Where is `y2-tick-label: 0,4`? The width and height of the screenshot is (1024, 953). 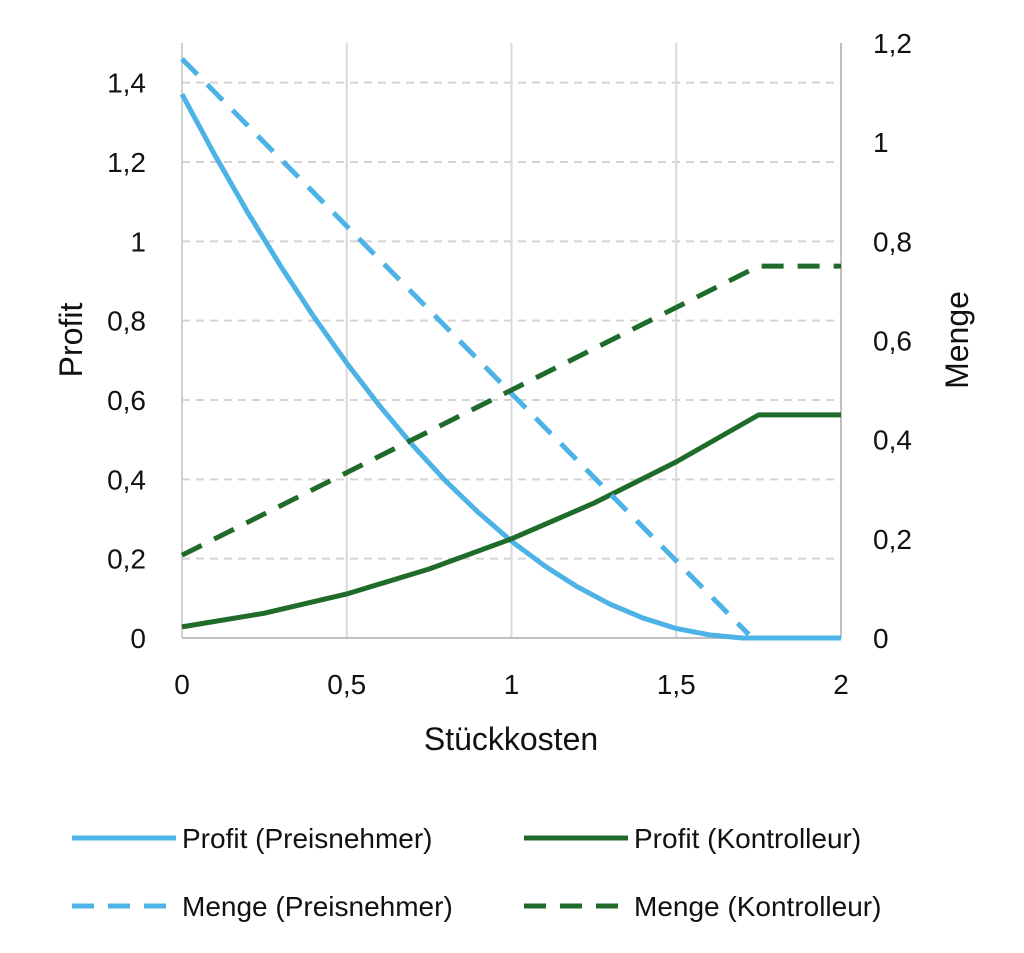 y2-tick-label: 0,4 is located at coordinates (892, 440).